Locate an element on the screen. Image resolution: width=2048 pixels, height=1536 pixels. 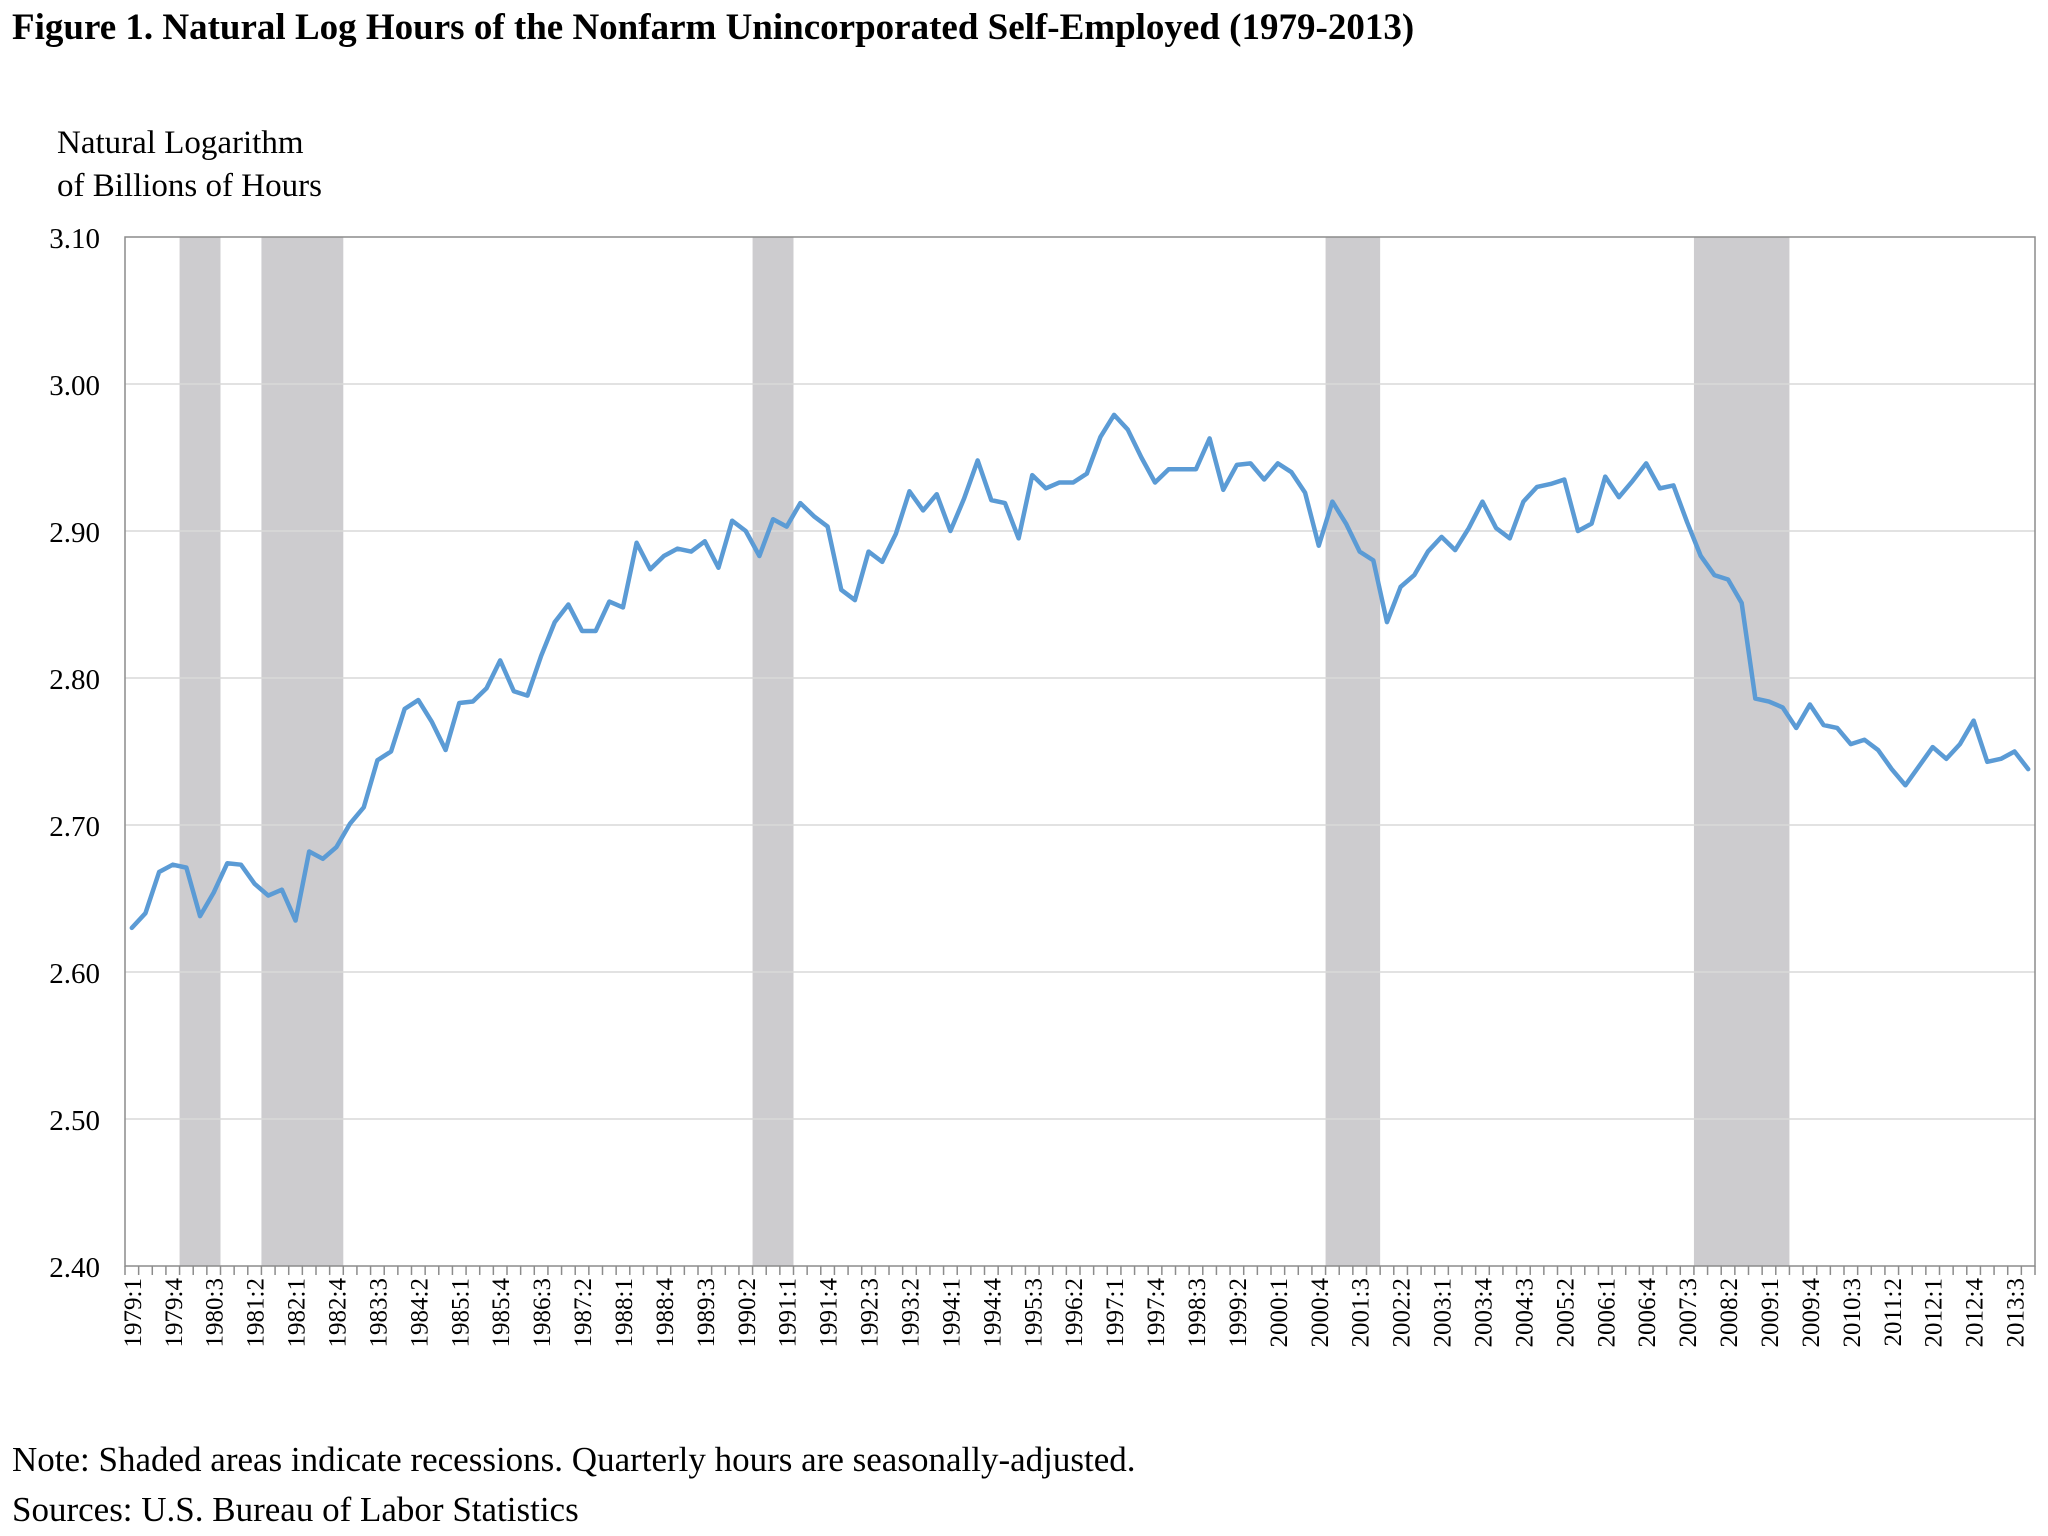
x-tick-label: 1979:1 is located at coordinates (133, 1312).